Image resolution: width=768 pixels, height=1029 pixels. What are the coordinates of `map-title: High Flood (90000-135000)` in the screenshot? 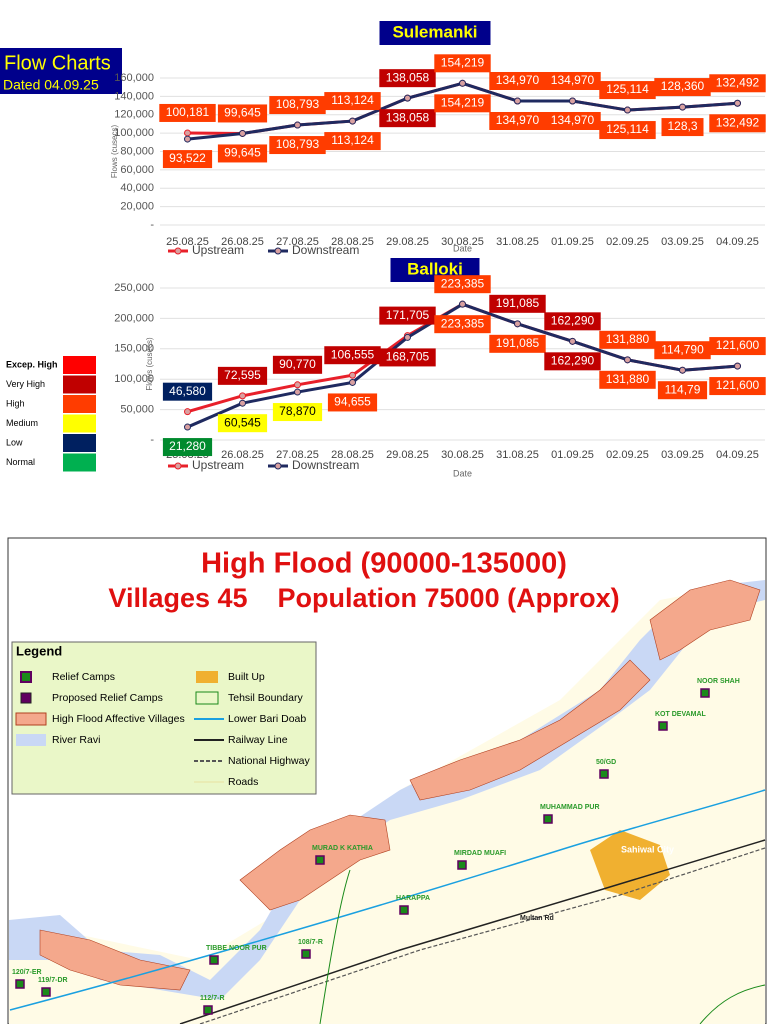 It's located at (384, 564).